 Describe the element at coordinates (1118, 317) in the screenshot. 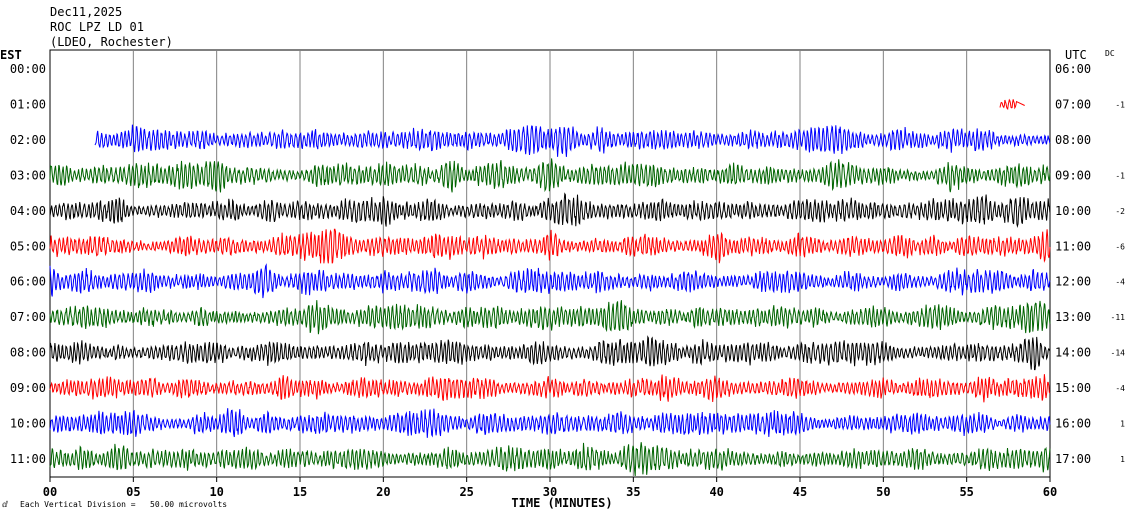

I see `dc-offset: -11` at that location.